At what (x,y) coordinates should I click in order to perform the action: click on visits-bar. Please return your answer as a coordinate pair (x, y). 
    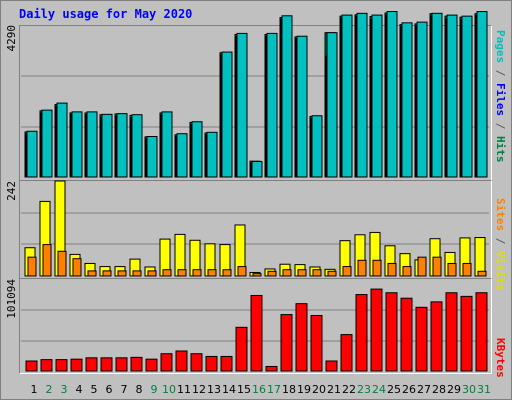
    Looking at the image, I should click on (480, 257).